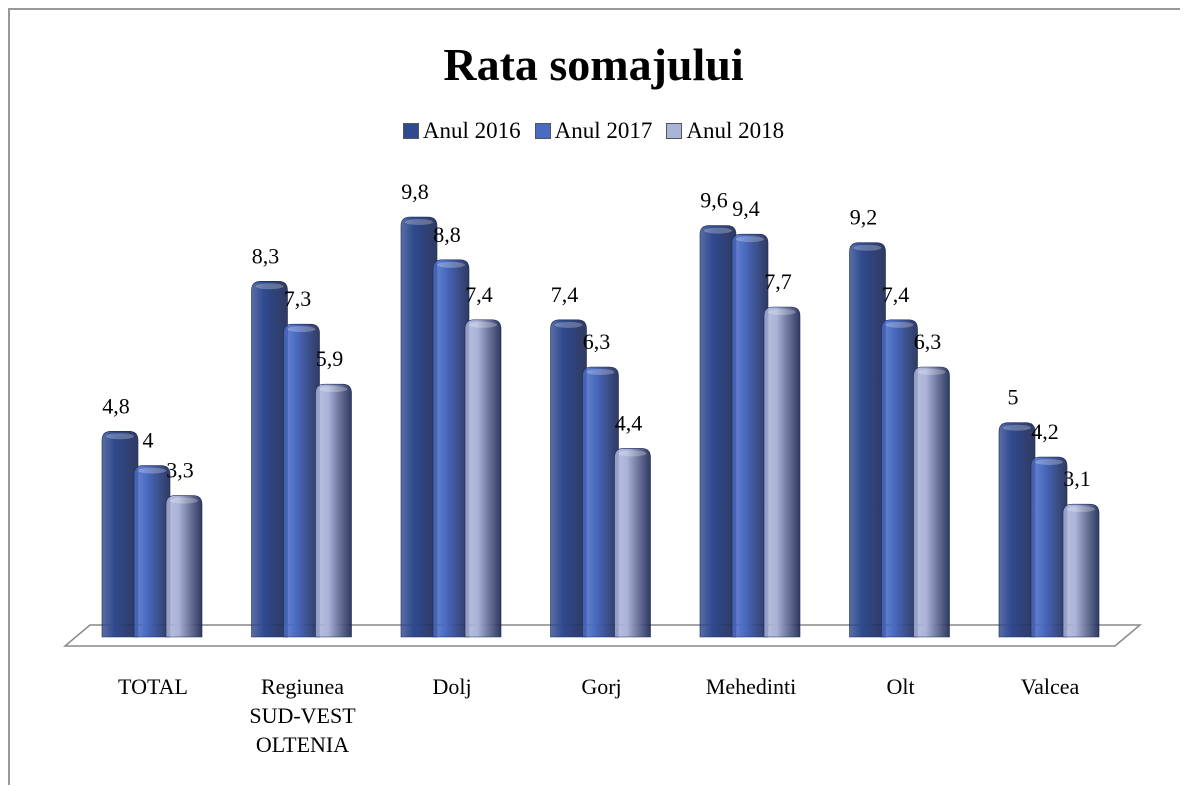  Describe the element at coordinates (1077, 478) in the screenshot. I see `data-label: 3,1` at that location.